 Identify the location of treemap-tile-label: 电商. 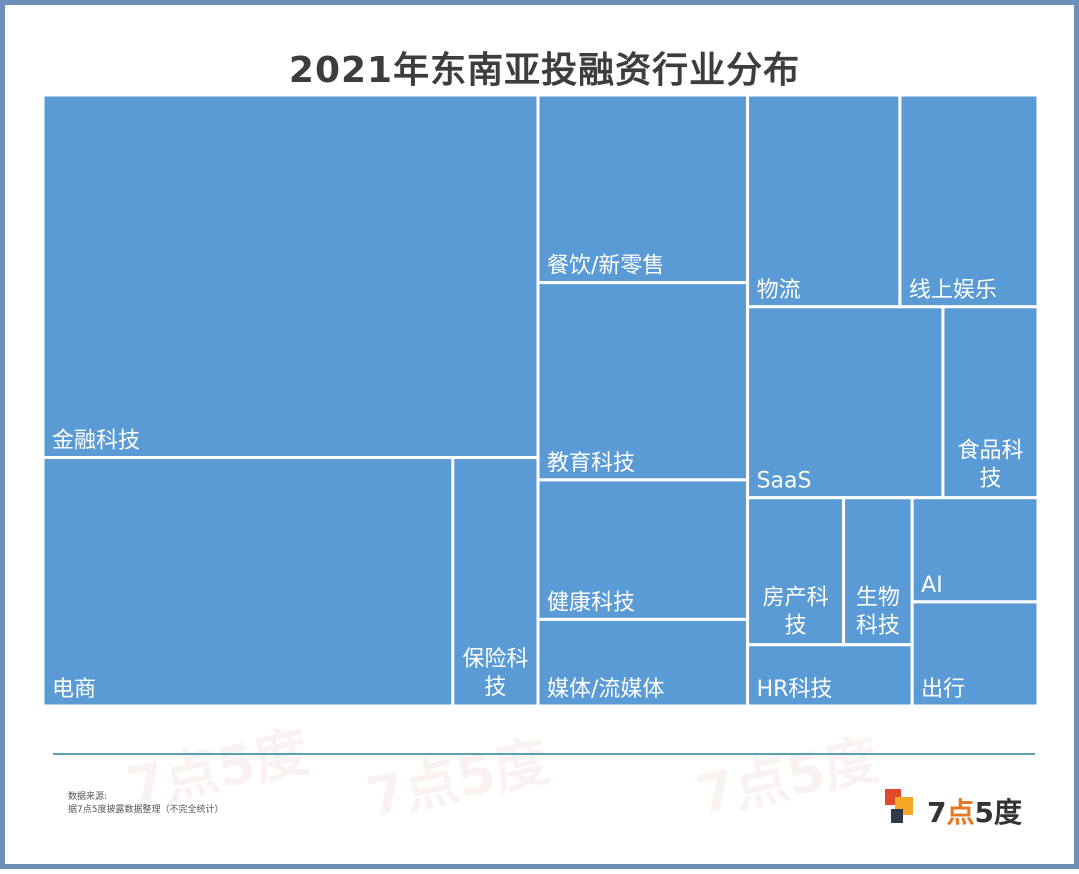
(74, 689).